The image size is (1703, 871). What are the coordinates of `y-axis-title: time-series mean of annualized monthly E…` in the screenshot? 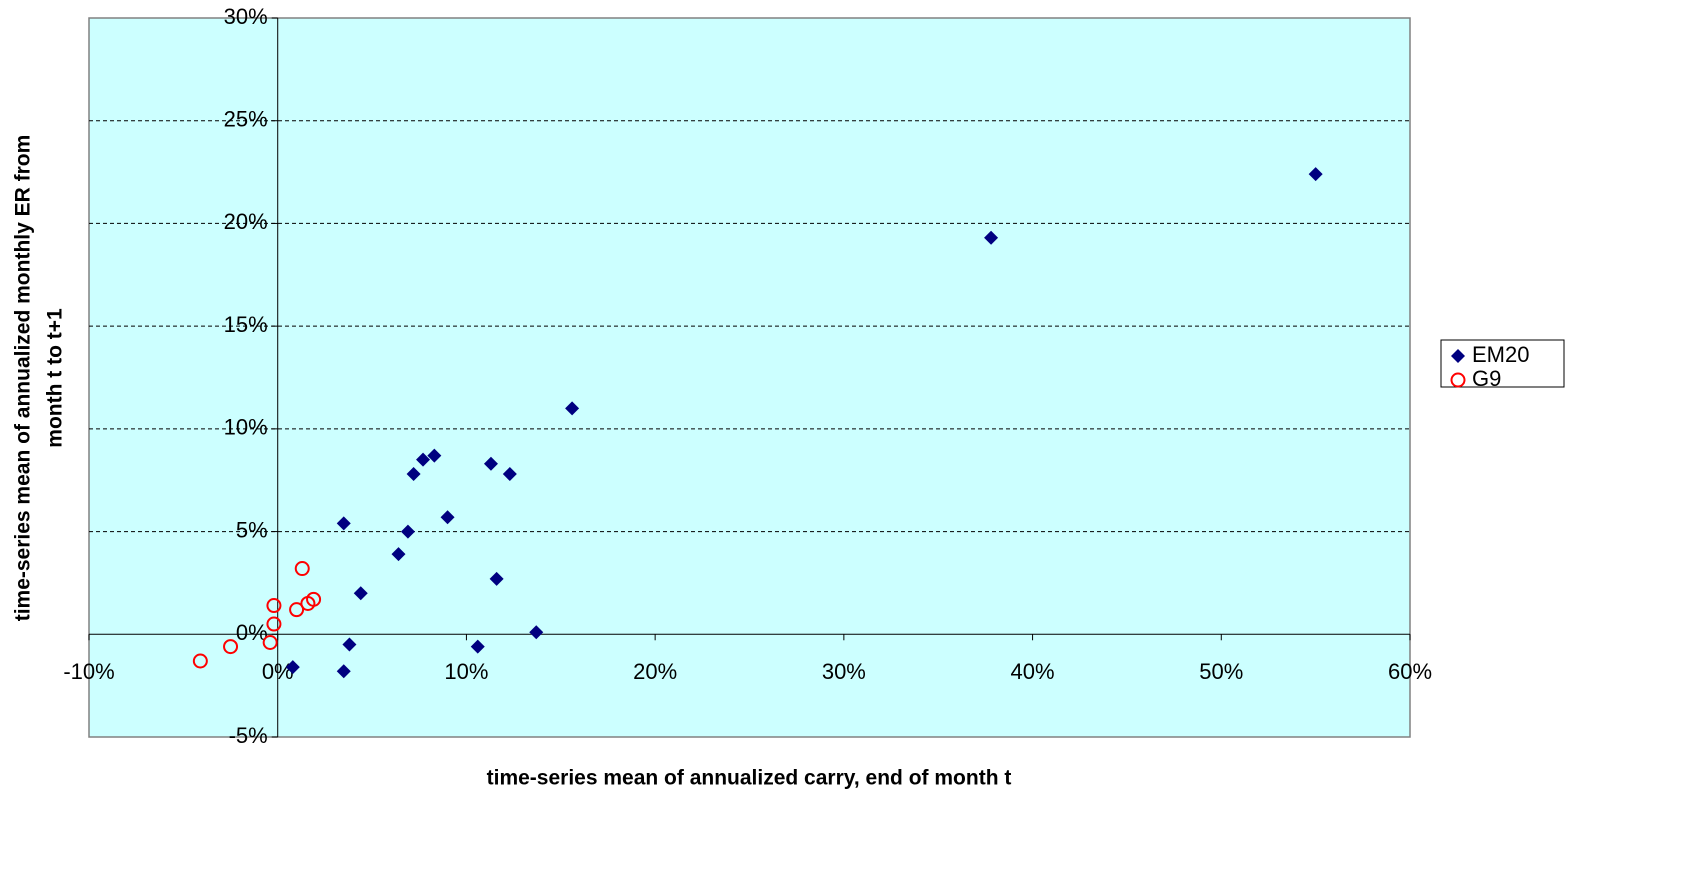 It's located at (23, 378).